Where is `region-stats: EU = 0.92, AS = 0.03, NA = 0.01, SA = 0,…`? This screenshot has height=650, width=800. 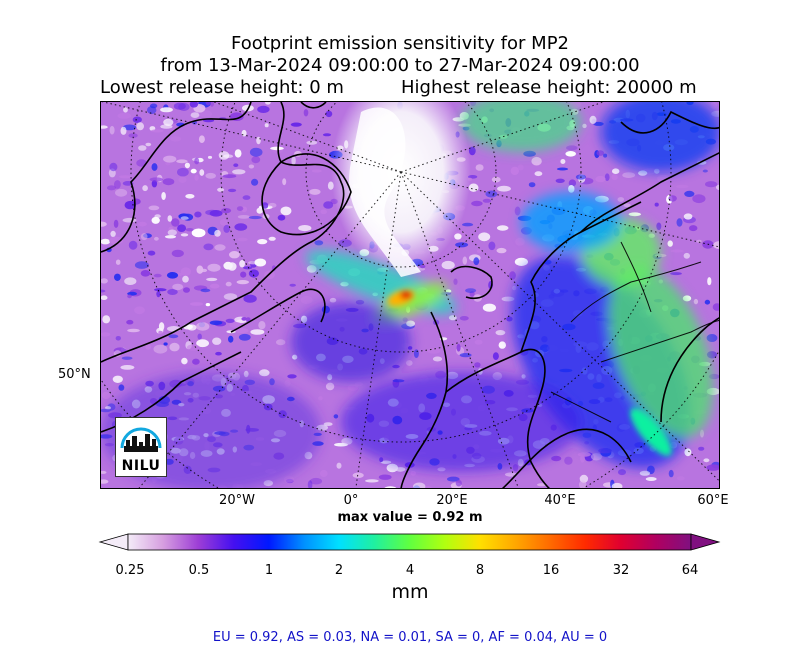 region-stats: EU = 0.92, AS = 0.03, NA = 0.01, SA = 0,… is located at coordinates (410, 637).